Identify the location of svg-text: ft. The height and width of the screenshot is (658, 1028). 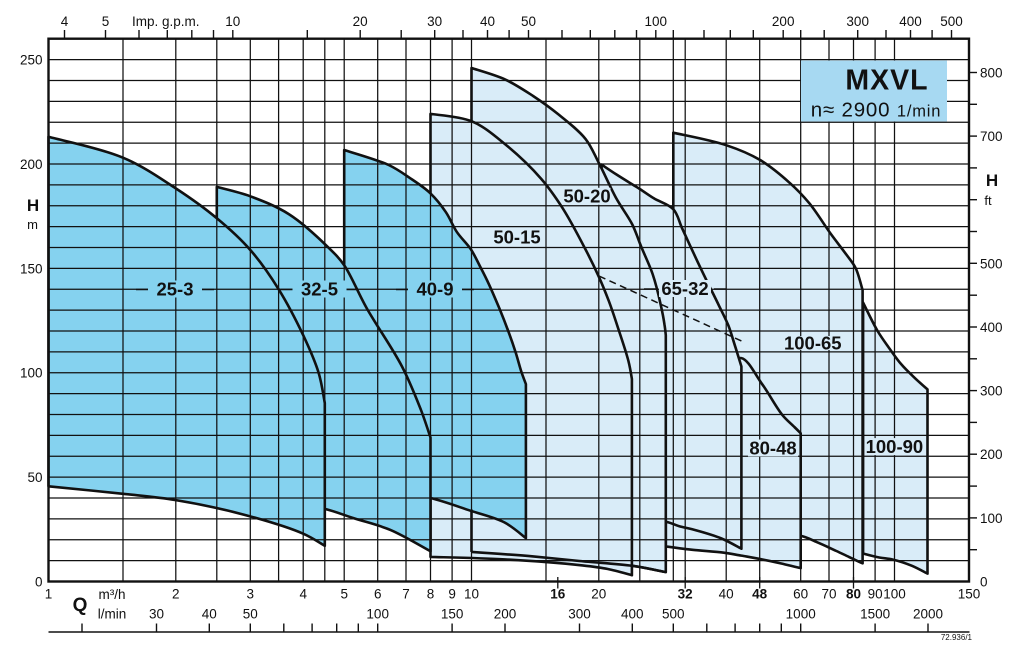
(988, 200).